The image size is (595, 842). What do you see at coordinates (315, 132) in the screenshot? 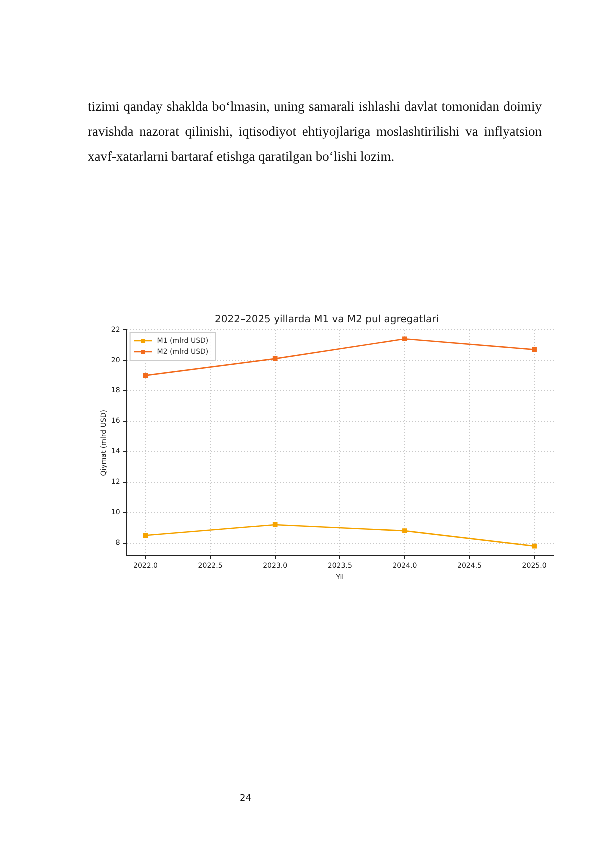
I see `text: tizimi qanday shaklda bo‘lmasin, uning samarali ishlashi davlat tomonidan doimiy ravishda nazorat qilinishi, iqtisodiyot ehtiyojlariga moslashtirilishi va inflyatsion xavf-xatarlarni bartaraf etishga qaratilgan bo‘lishi lozim.` at bounding box center [315, 132].